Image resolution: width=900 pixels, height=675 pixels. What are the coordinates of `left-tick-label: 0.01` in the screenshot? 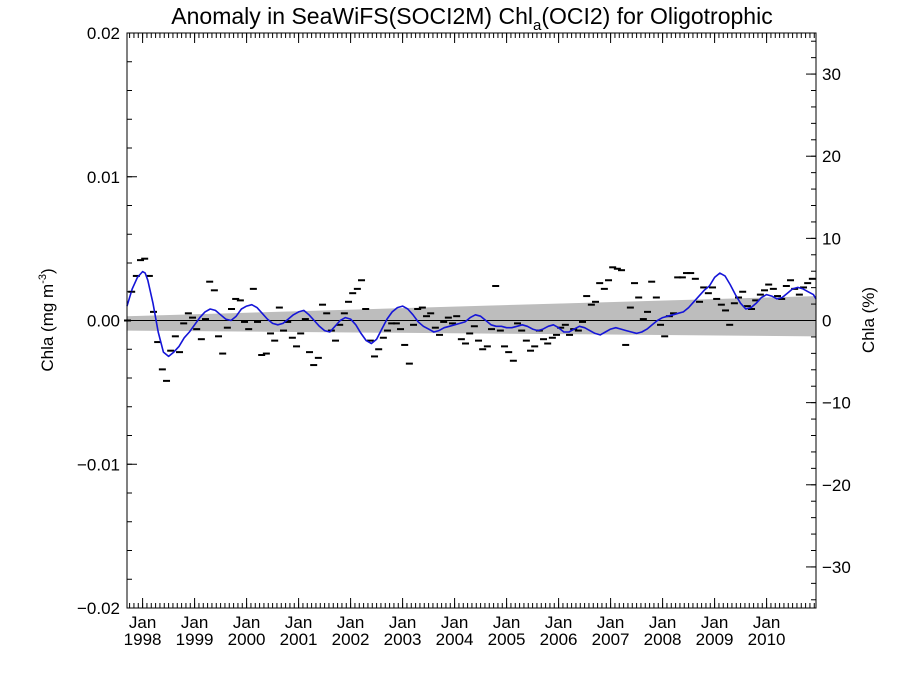 It's located at (103, 177).